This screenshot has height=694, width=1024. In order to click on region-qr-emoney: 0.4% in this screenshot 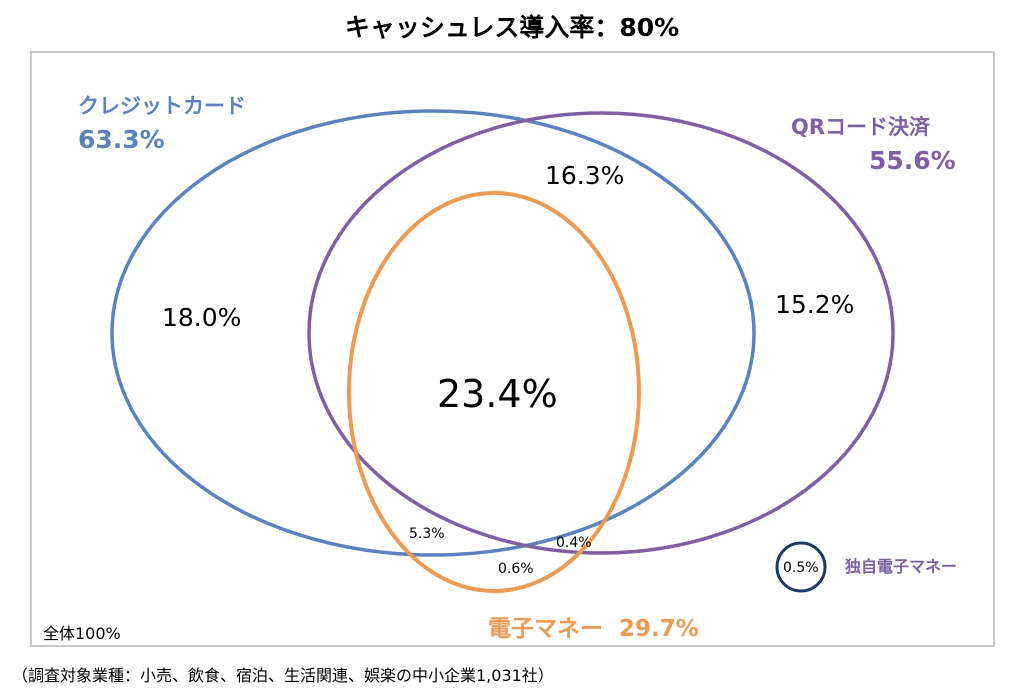, I will do `click(574, 543)`.